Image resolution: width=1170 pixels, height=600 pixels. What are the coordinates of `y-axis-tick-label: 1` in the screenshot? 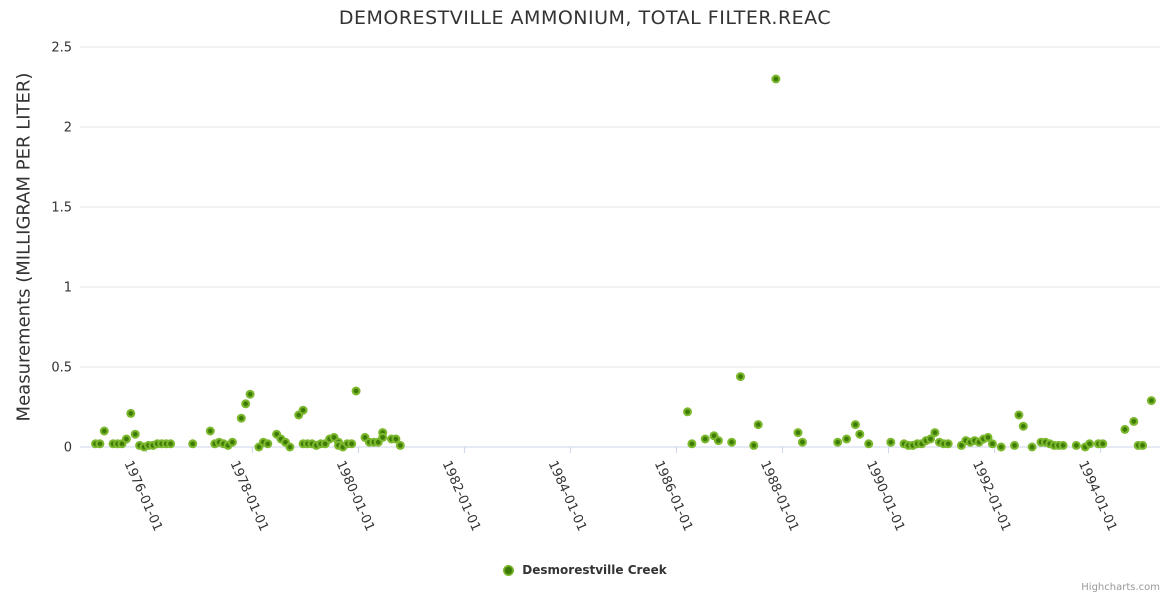 It's located at (68, 288).